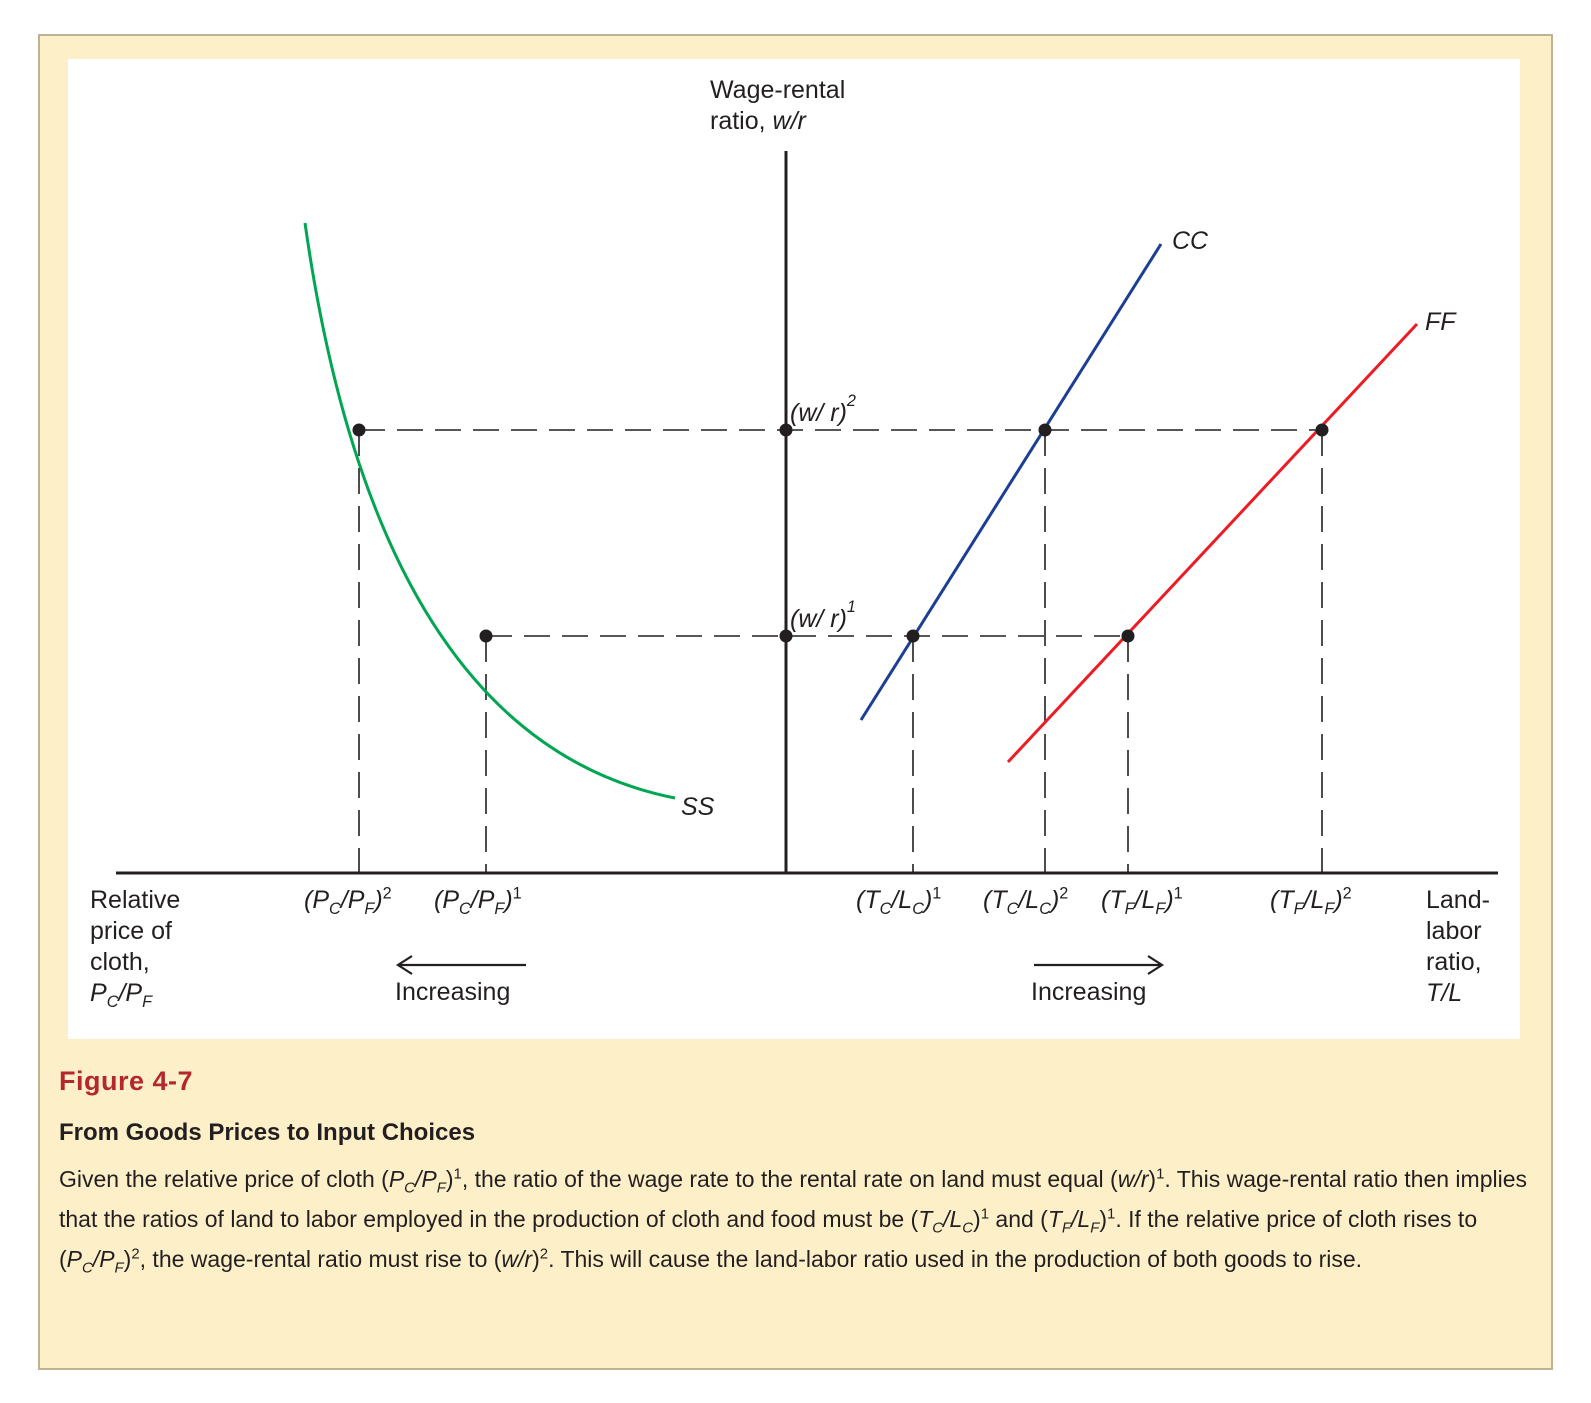  I want to click on tick-tf-lf-2: (TF/LF)2, so click(1311, 901).